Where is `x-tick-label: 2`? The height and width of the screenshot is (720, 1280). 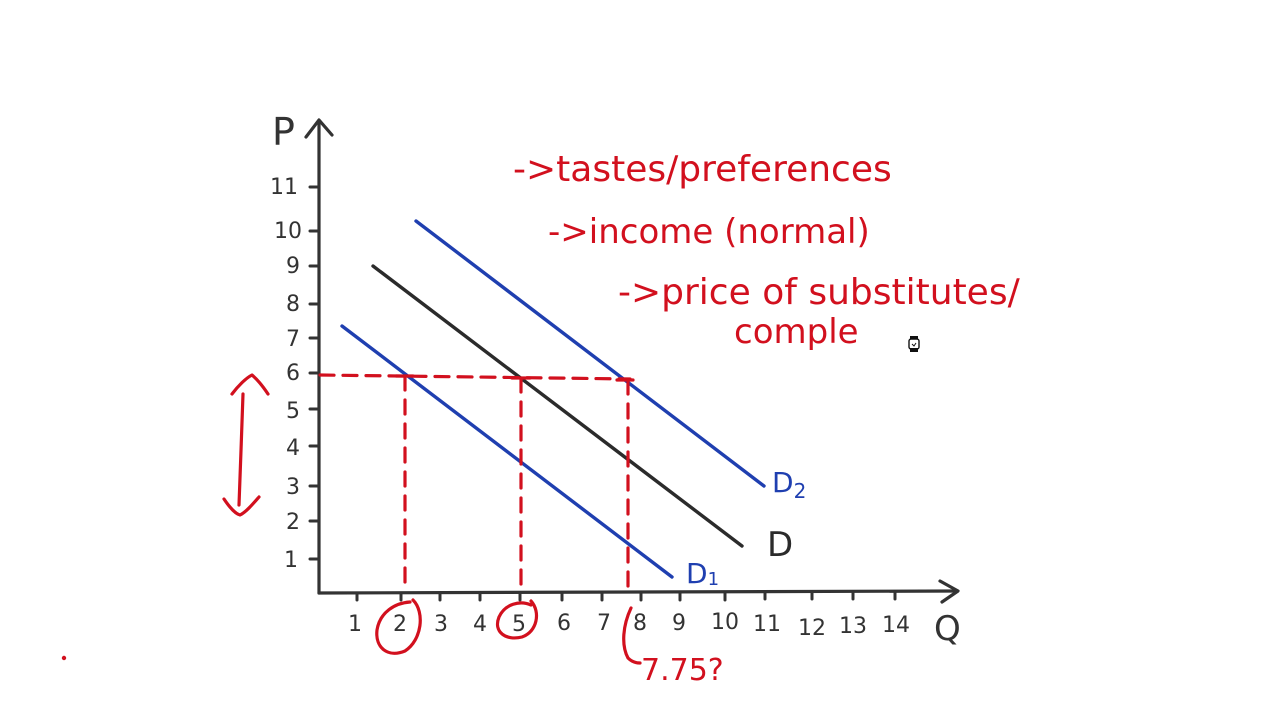 x-tick-label: 2 is located at coordinates (400, 624).